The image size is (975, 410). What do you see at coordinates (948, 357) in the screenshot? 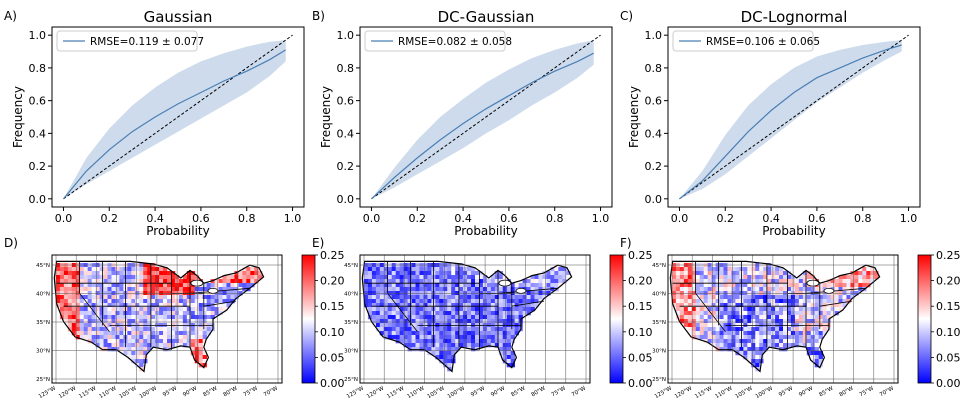
I see `colorbar-tick-label: 0.05` at bounding box center [948, 357].